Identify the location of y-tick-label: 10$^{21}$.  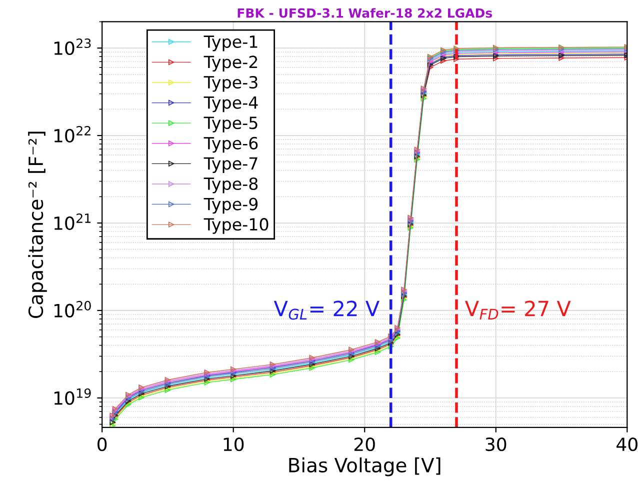
(72, 221).